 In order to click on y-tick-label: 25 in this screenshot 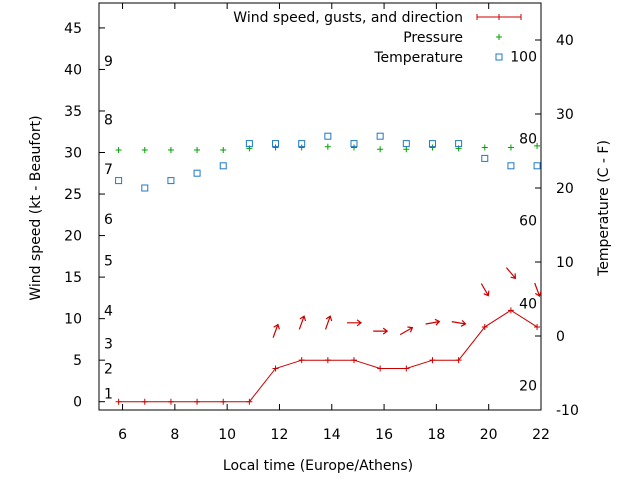, I will do `click(73, 195)`.